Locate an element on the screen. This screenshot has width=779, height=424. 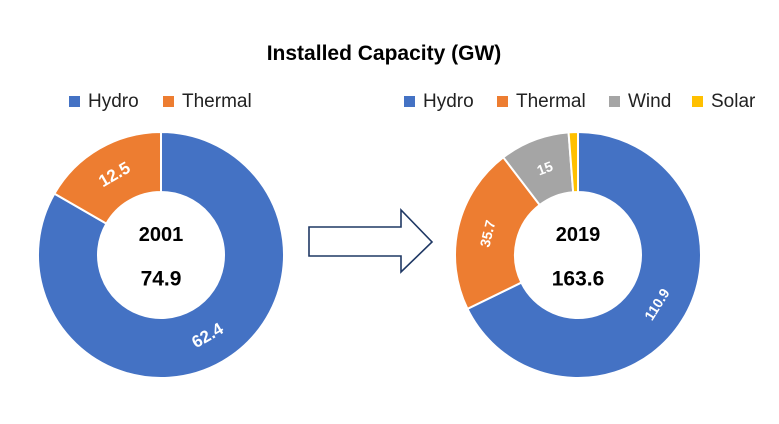
legend-label-wind-2019: Wind is located at coordinates (649, 101).